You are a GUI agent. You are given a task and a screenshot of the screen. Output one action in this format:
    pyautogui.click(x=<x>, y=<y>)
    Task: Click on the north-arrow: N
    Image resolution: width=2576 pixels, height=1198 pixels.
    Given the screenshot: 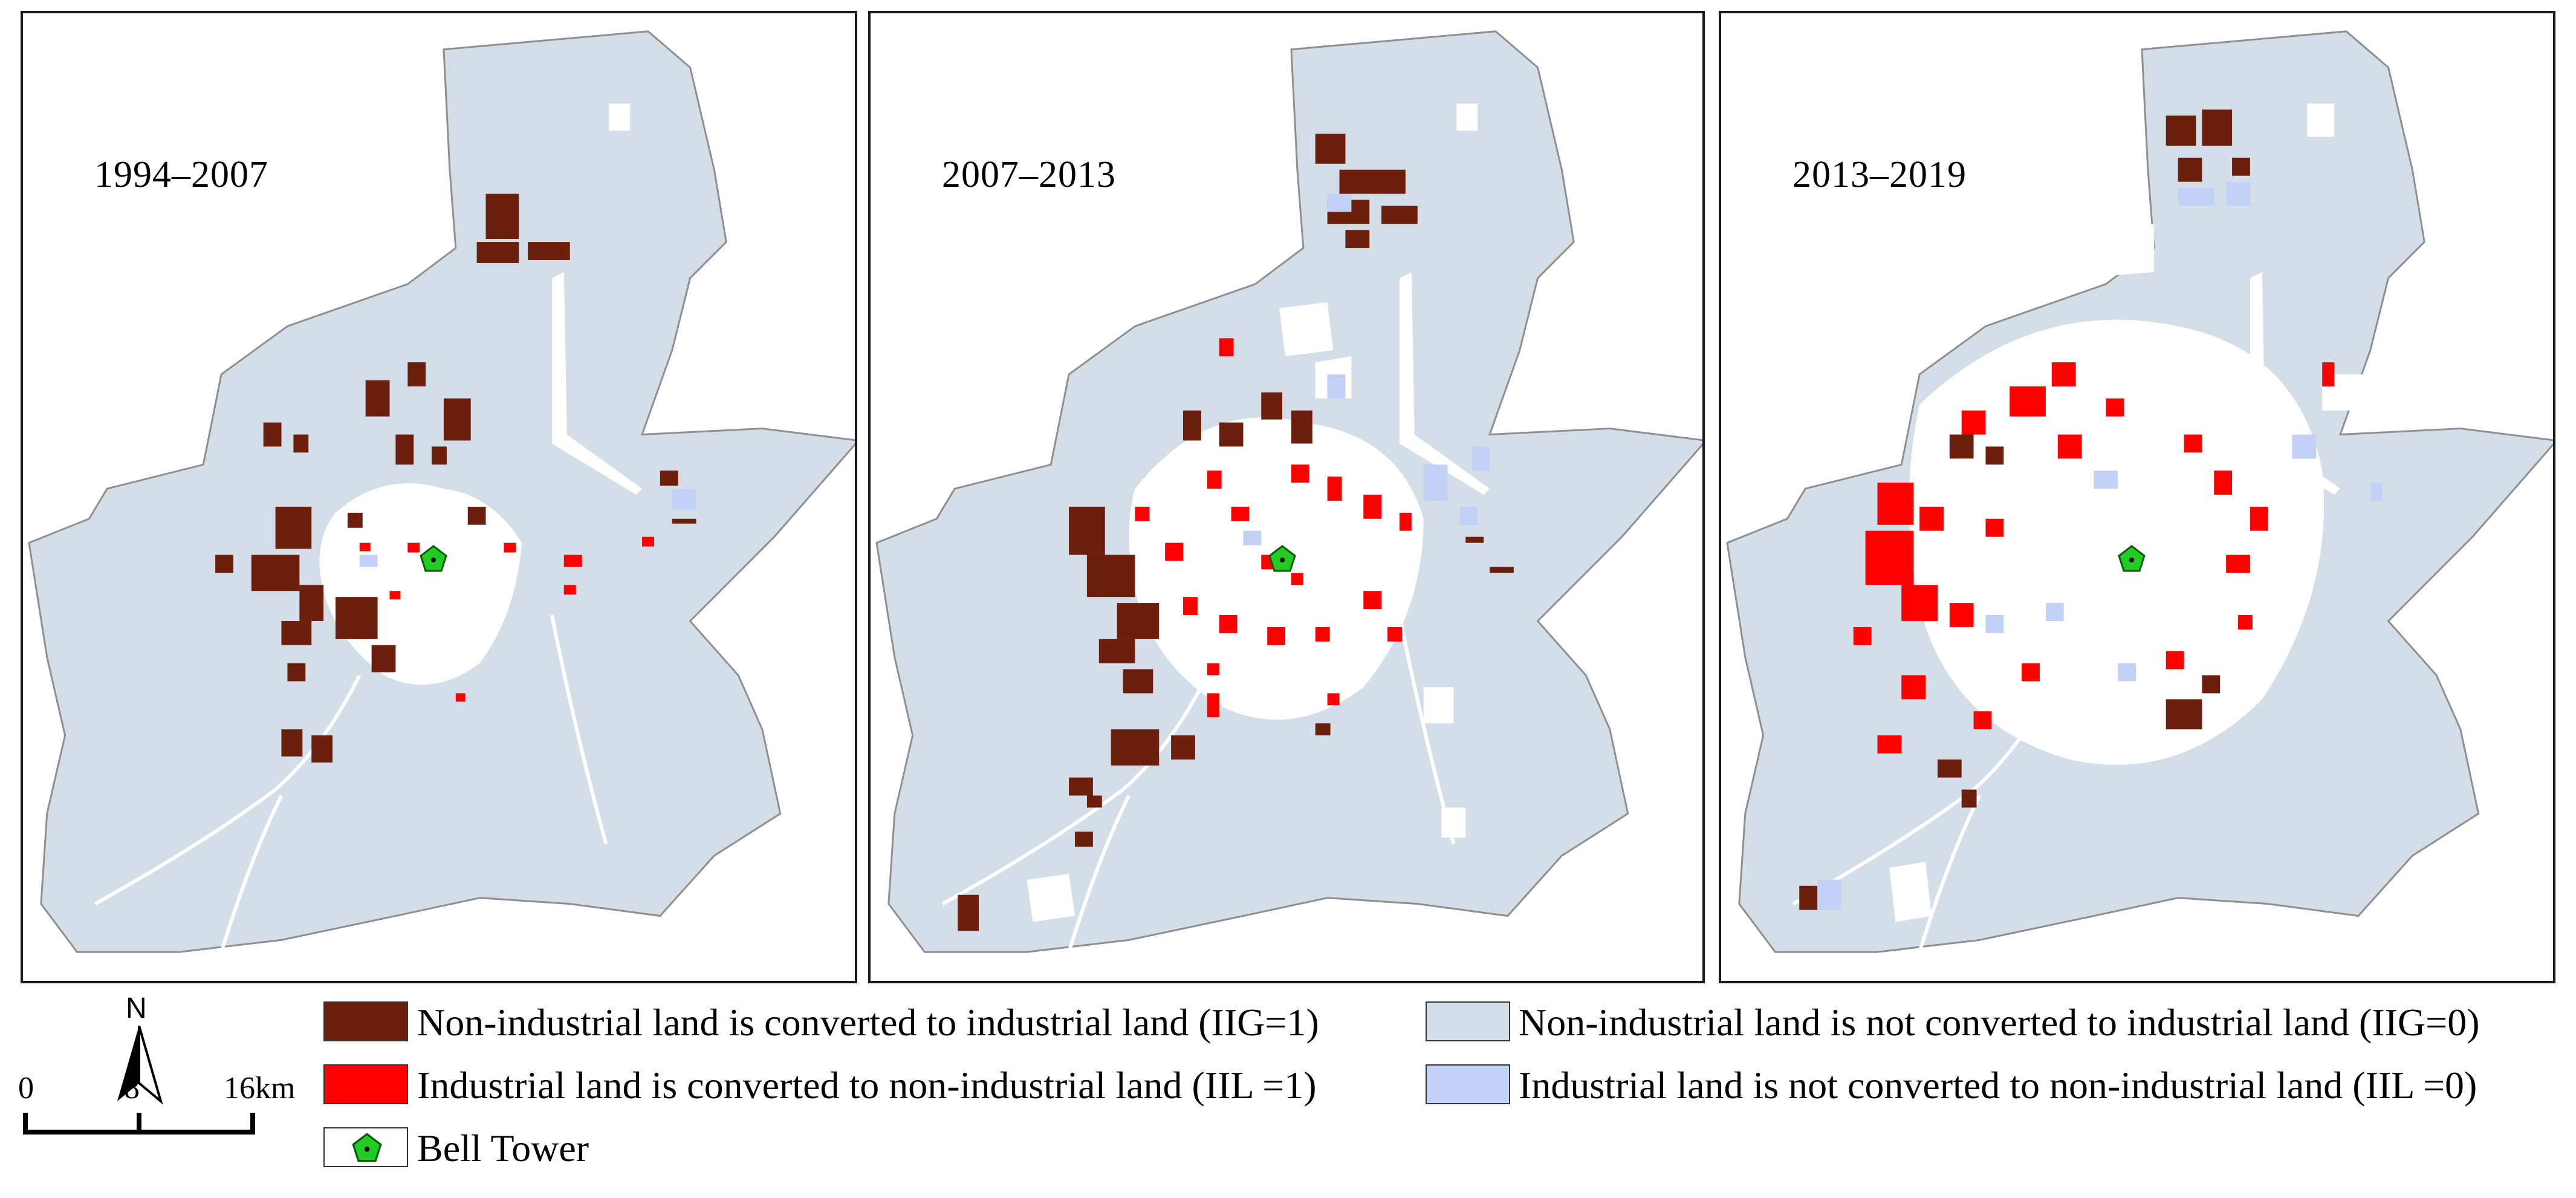 What is the action you would take?
    pyautogui.click(x=139, y=1052)
    